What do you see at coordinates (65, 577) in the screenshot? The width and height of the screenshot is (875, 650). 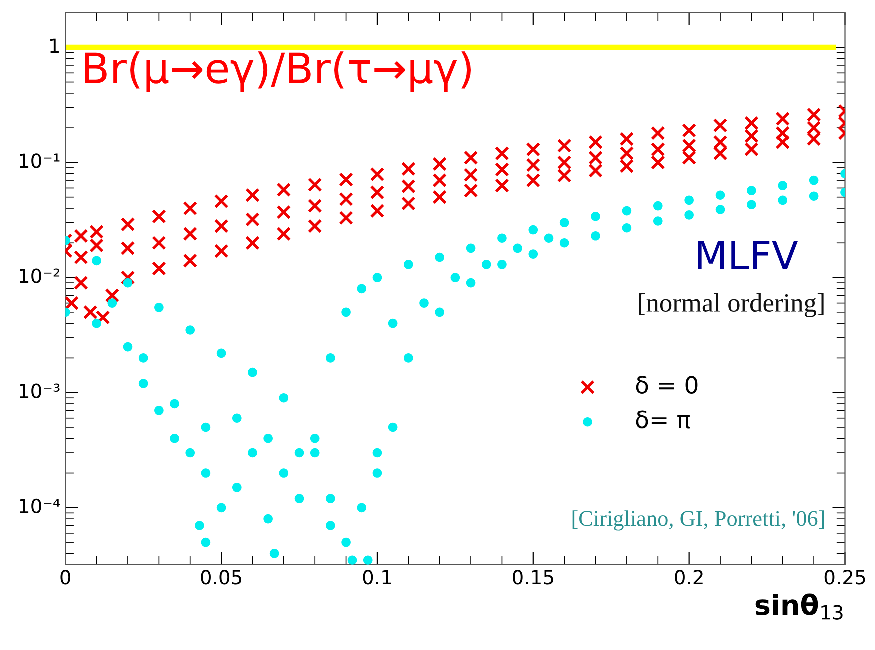 I see `x-tick-label: 0` at bounding box center [65, 577].